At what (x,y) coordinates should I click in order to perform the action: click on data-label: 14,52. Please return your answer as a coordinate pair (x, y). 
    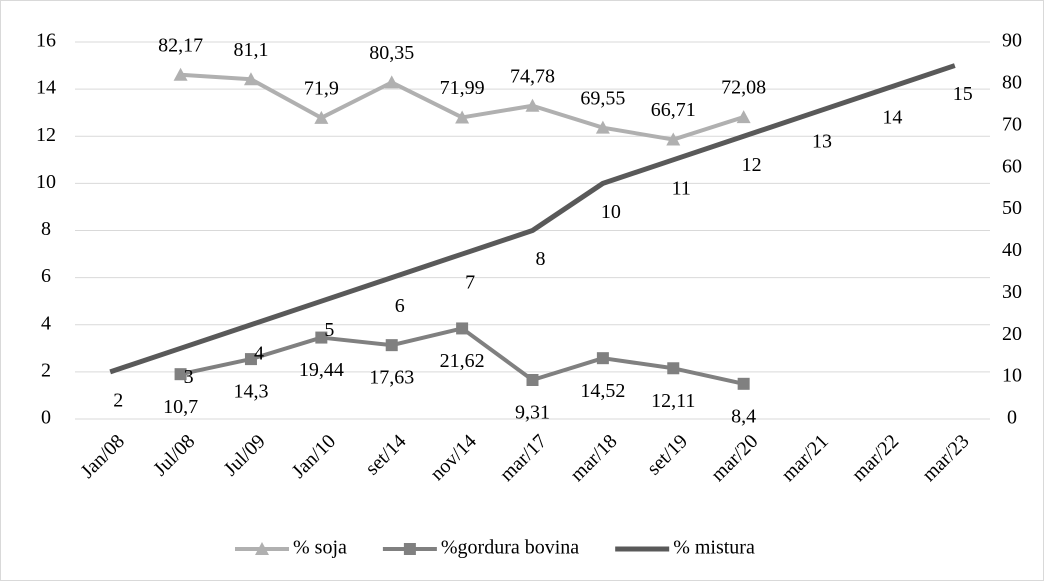
    Looking at the image, I should click on (602, 391).